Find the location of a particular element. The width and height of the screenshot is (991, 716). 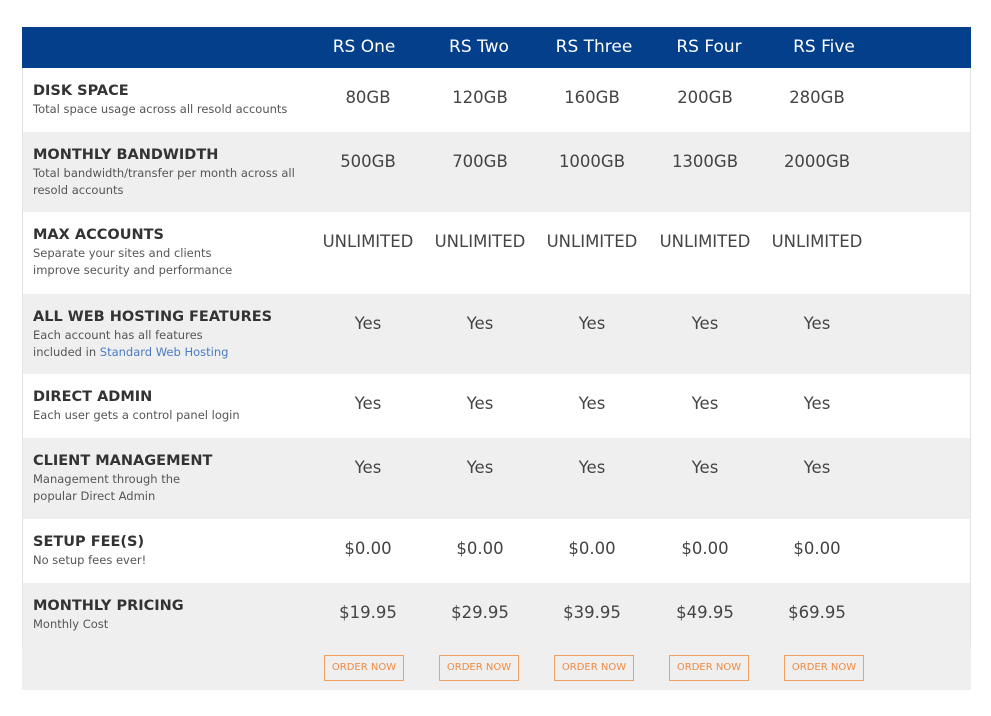

description-text: Monthly Cost is located at coordinates (71, 624).